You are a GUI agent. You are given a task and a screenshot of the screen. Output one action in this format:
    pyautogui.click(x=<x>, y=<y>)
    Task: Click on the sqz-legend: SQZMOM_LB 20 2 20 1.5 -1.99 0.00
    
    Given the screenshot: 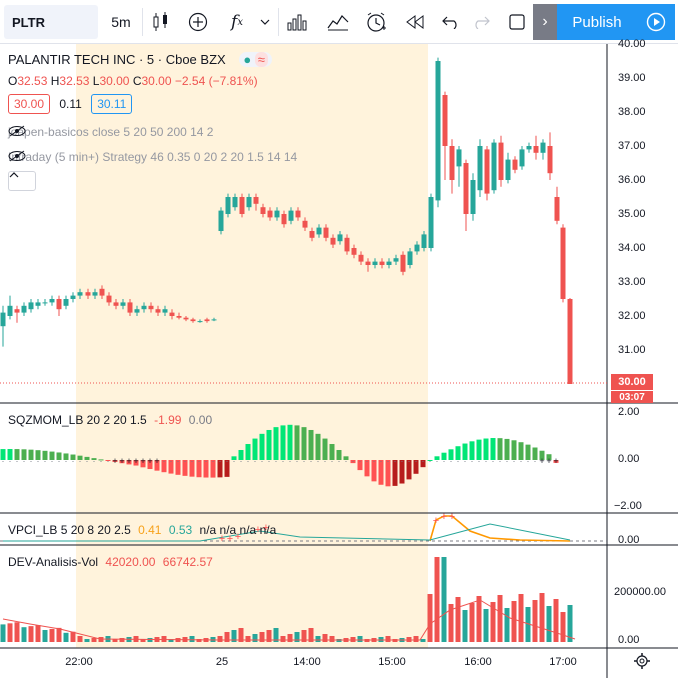 What is the action you would take?
    pyautogui.click(x=110, y=420)
    